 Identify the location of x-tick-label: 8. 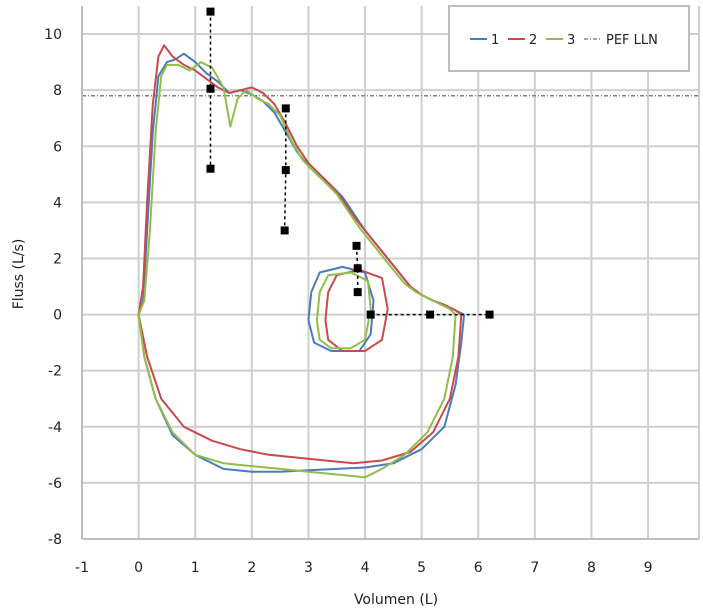
(591, 568).